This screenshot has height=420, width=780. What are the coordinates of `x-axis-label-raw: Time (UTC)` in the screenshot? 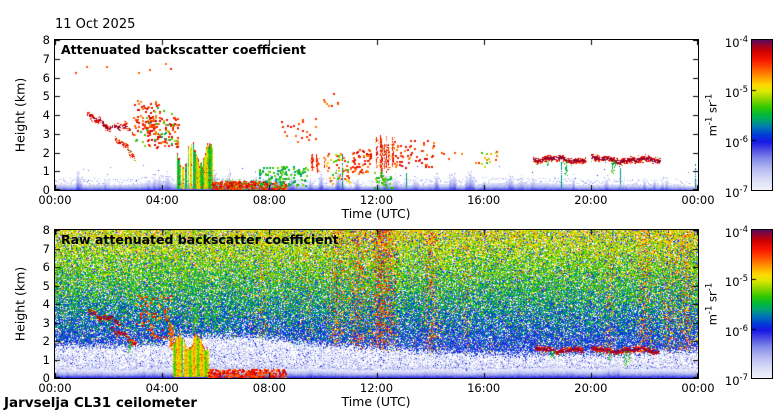 It's located at (376, 401).